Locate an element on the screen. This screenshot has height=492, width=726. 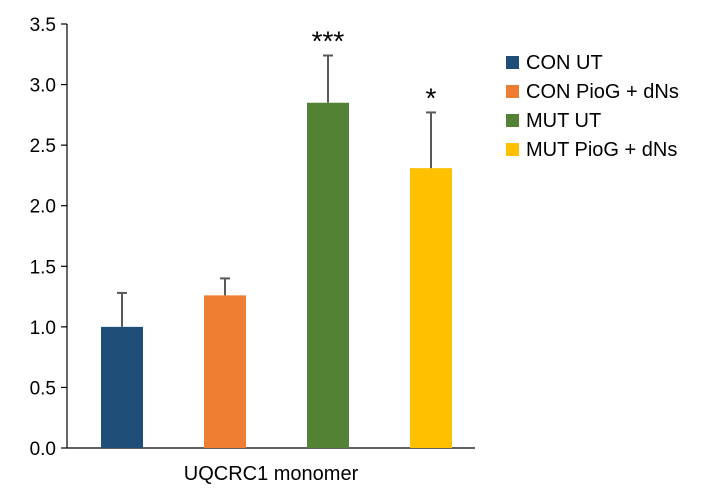
significance-marker-3: *** is located at coordinates (328, 40).